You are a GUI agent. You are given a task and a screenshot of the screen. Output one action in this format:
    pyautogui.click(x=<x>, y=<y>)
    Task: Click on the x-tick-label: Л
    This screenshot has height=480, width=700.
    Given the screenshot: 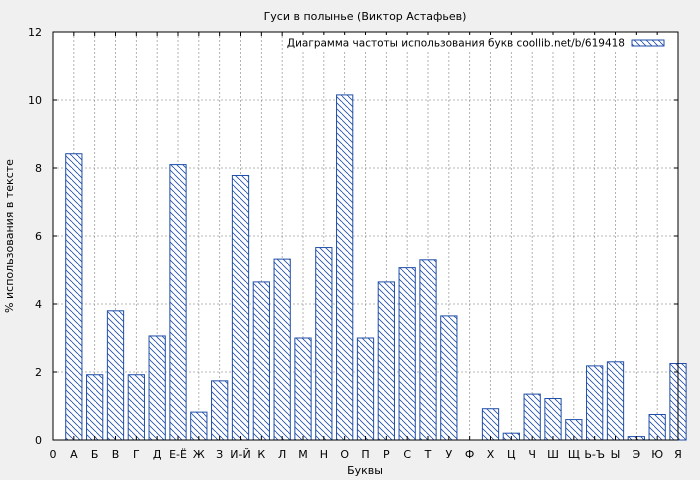 What is the action you would take?
    pyautogui.click(x=282, y=454)
    